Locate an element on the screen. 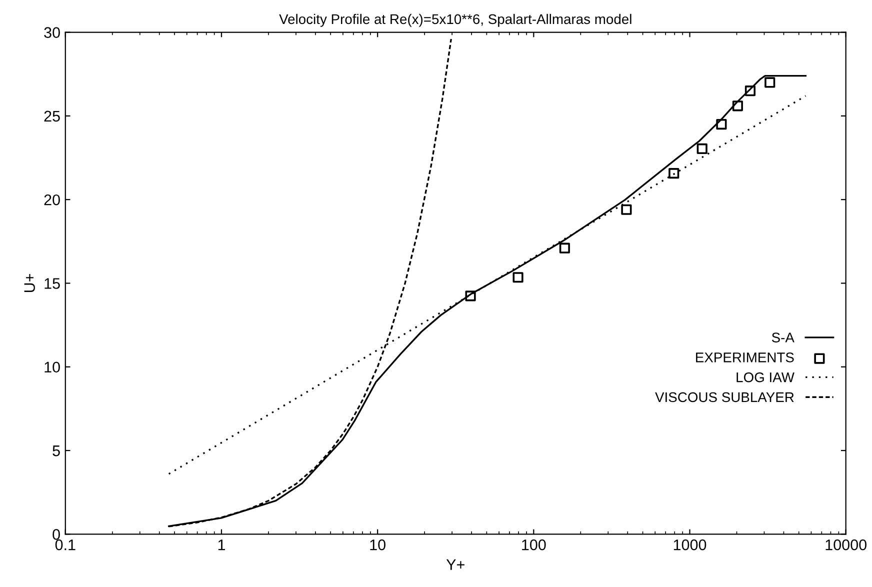 This screenshot has width=872, height=587. legend-label: VISCOUS SUBLAYER is located at coordinates (724, 397).